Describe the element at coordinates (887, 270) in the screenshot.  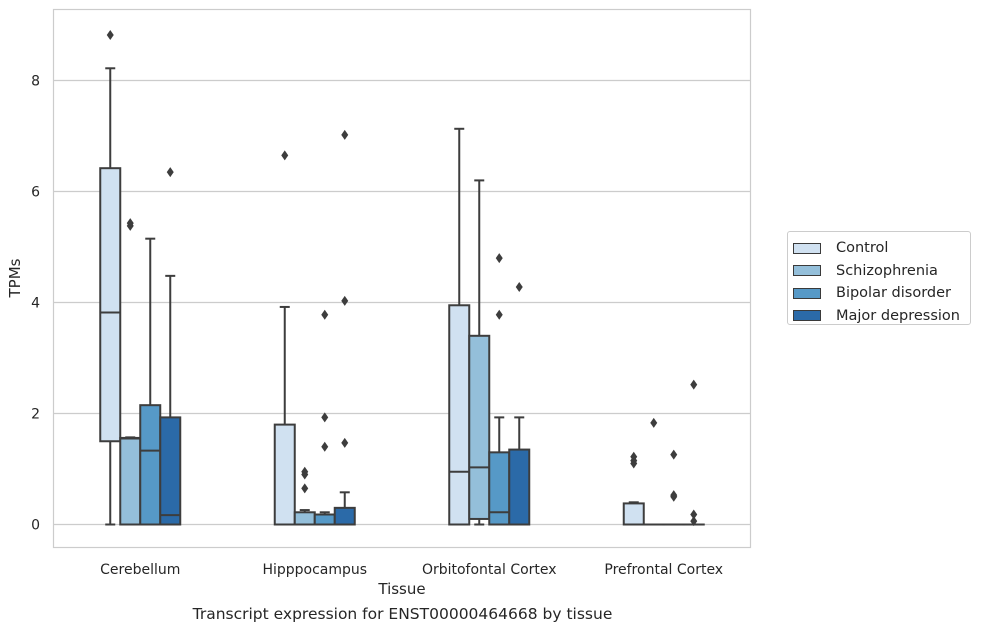
I see `legend-label: Schizophrenia` at that location.